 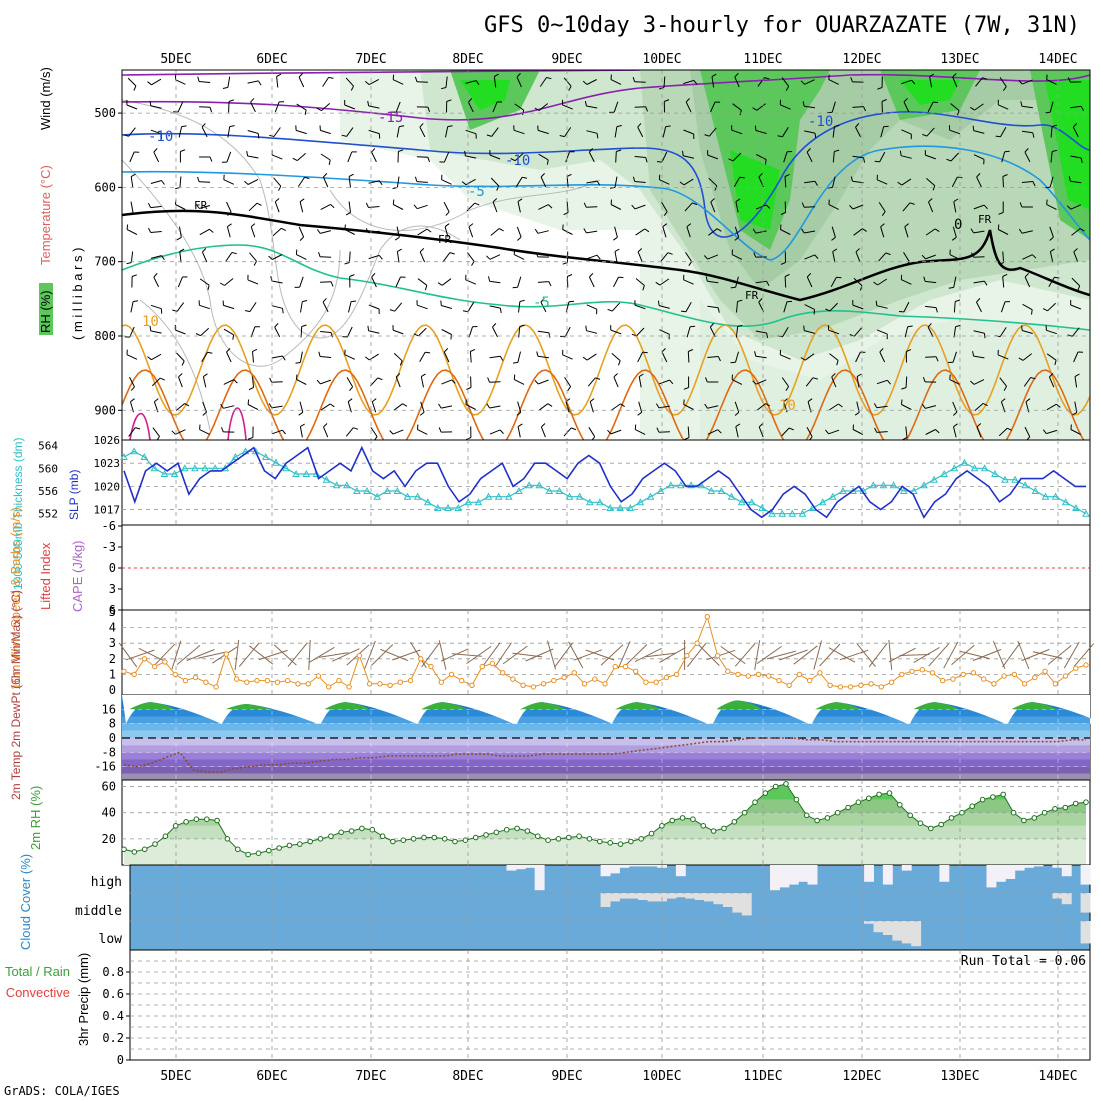 What do you see at coordinates (109, 526) in the screenshot?
I see `lifted-index-tick-label: -6` at bounding box center [109, 526].